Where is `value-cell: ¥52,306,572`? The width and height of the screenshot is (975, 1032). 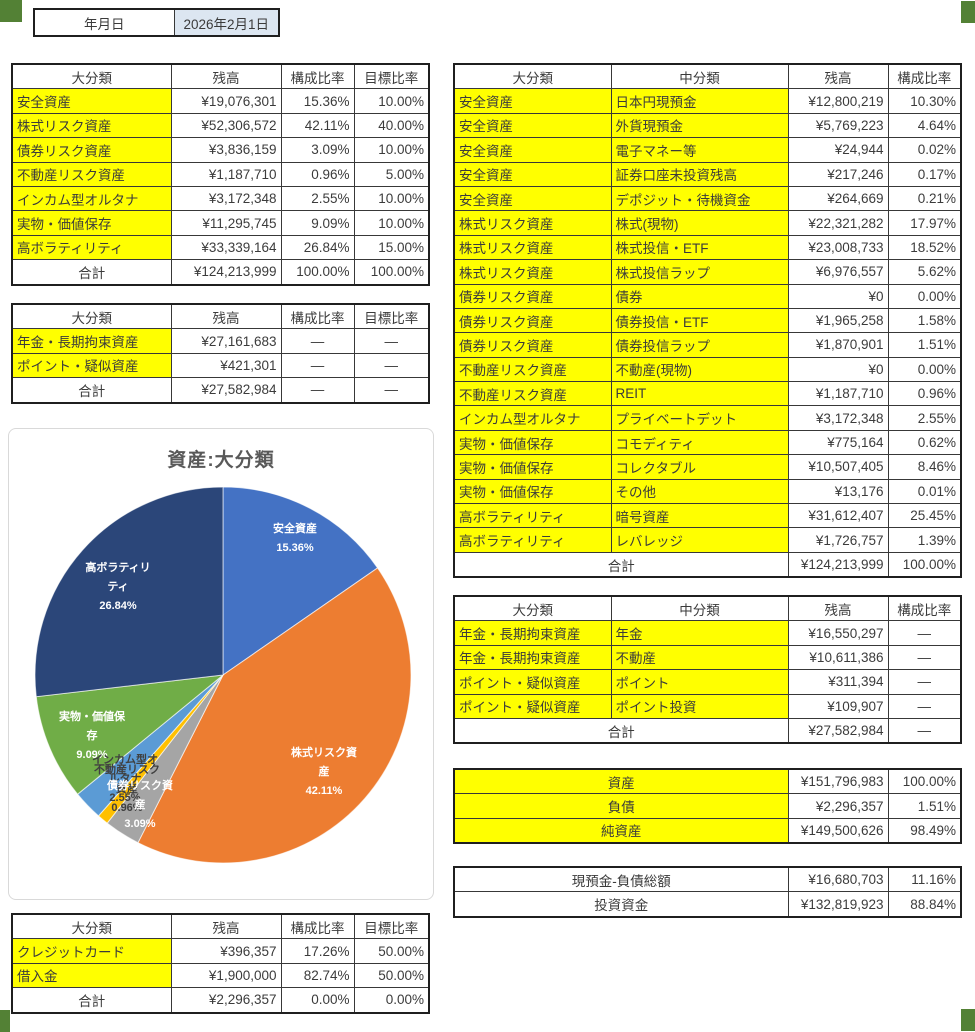
value-cell: ¥52,306,572 is located at coordinates (226, 125).